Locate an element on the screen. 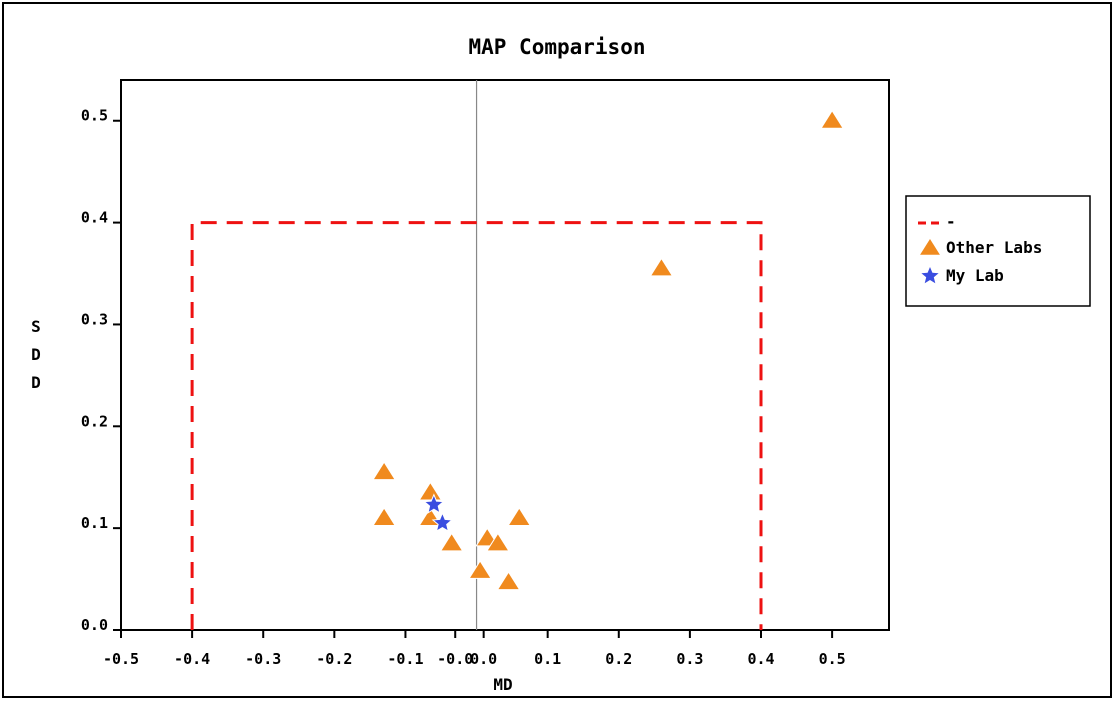  y-tick-label: 0.1 is located at coordinates (94, 523).